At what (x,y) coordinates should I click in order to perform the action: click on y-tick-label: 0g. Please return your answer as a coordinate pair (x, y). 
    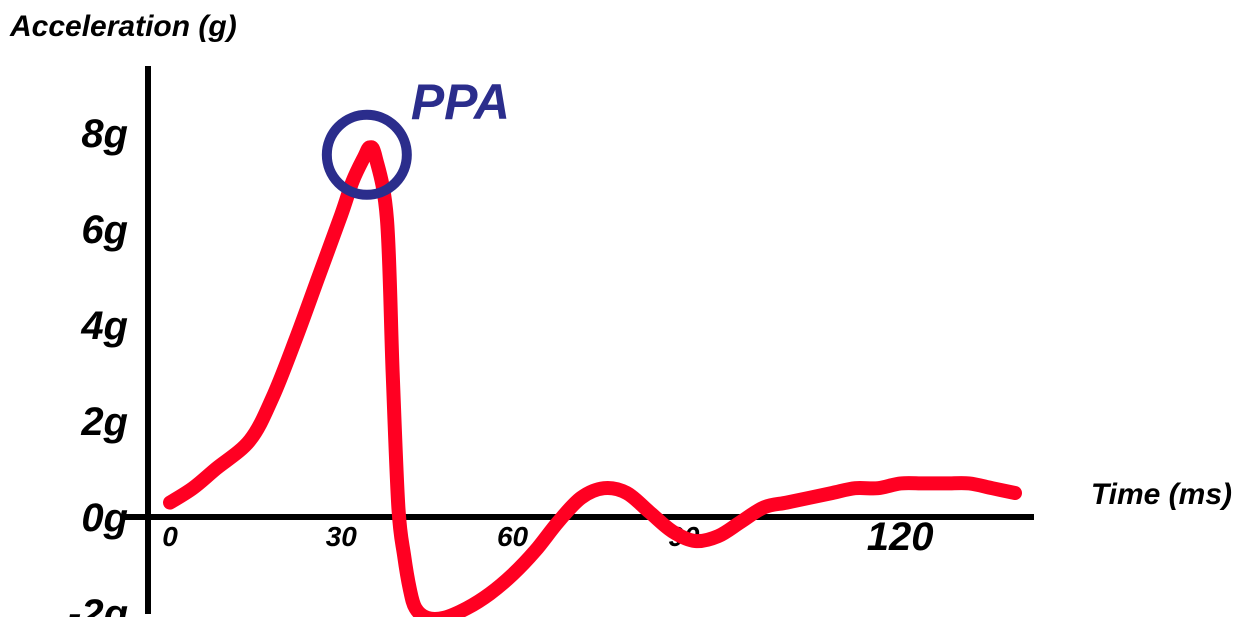
    Looking at the image, I should click on (104, 518).